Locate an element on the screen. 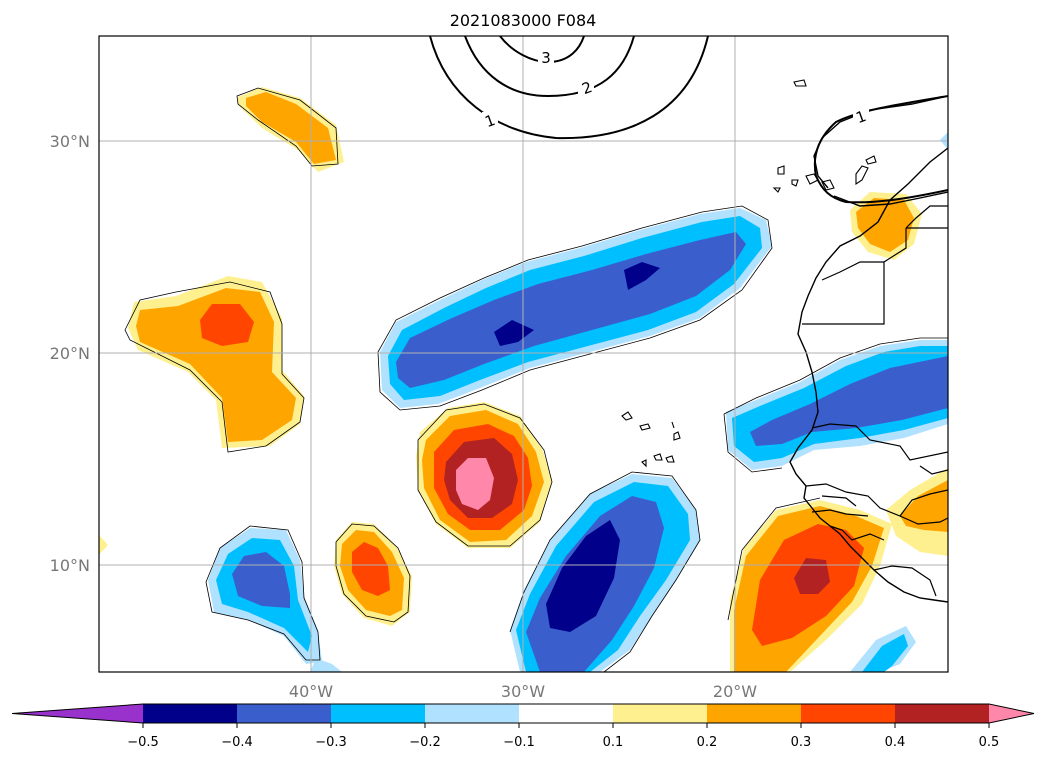 The width and height of the screenshot is (1047, 763). contour-label-group: 3 2 1 1 is located at coordinates (675, 90).